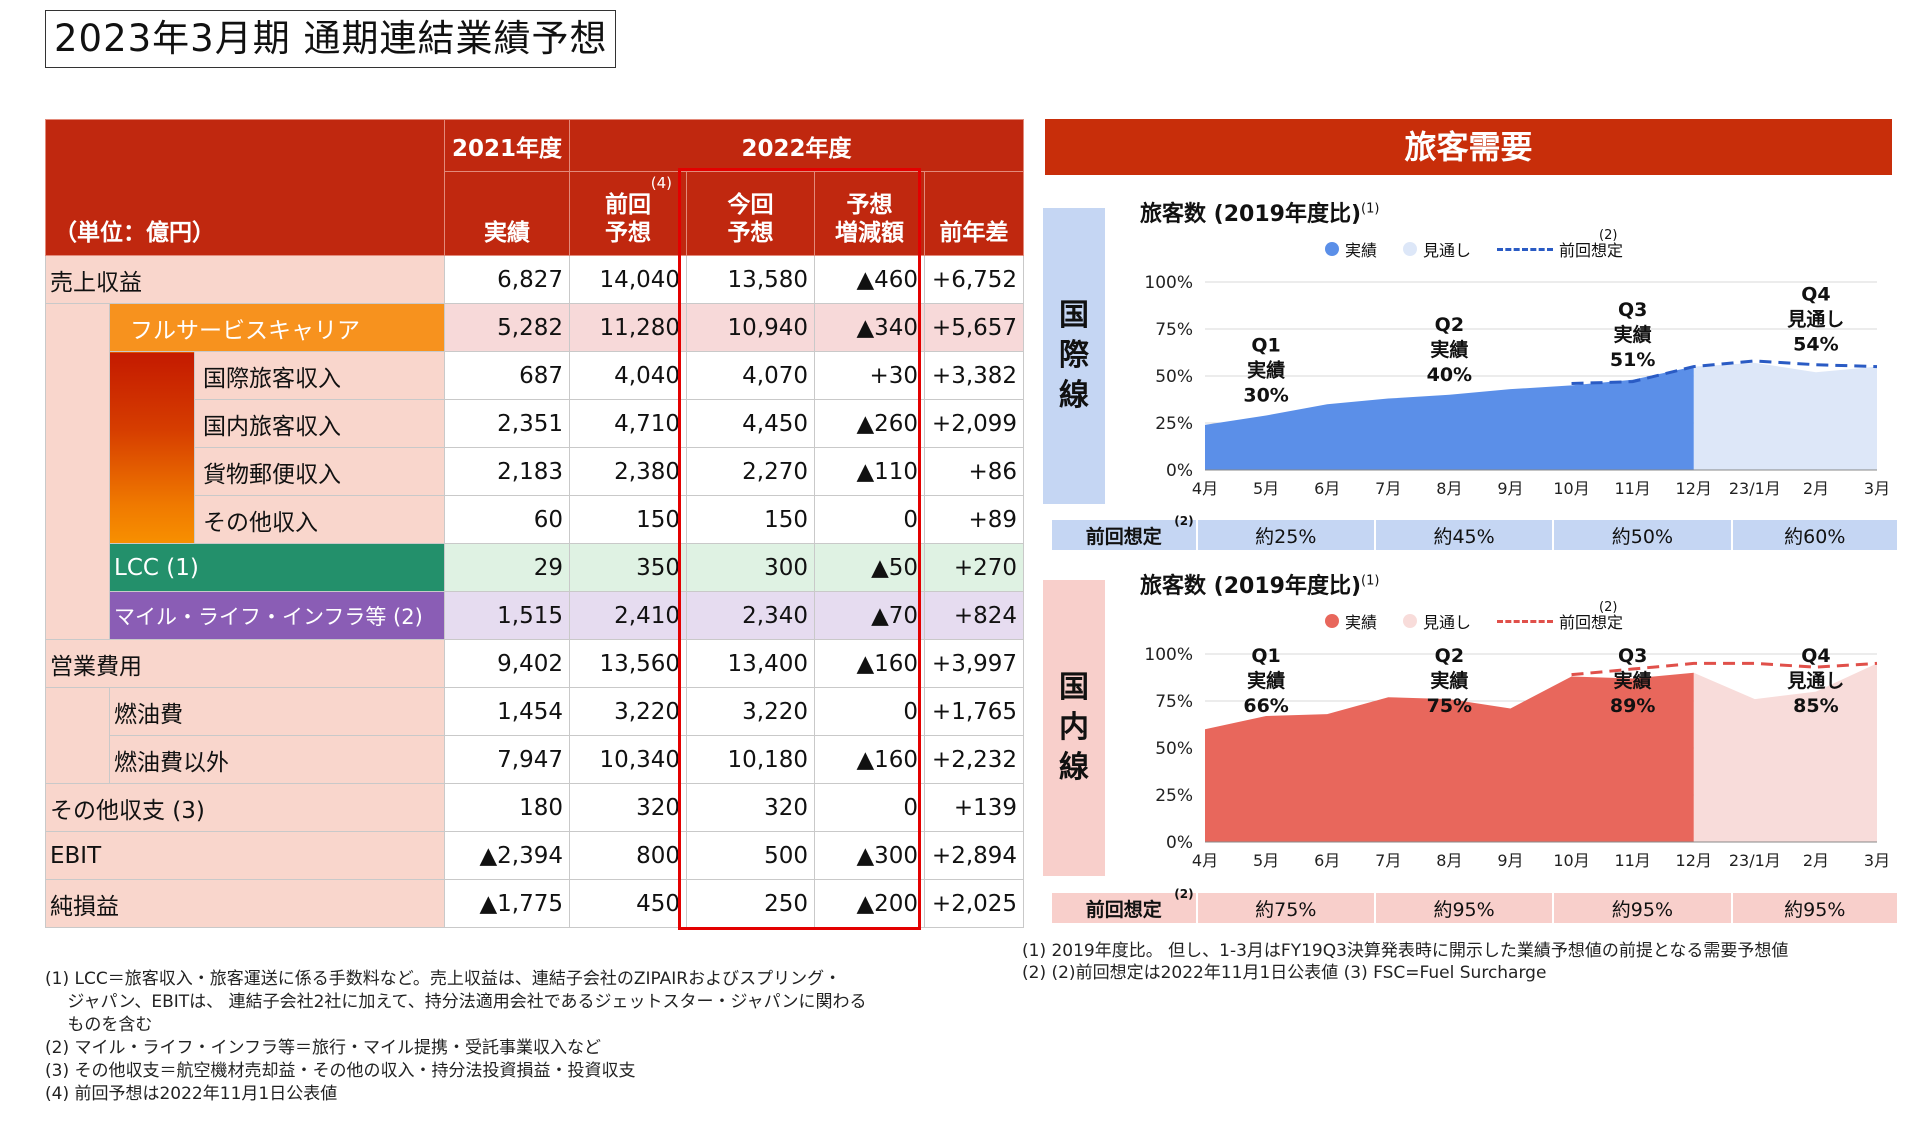  What do you see at coordinates (1259, 212) in the screenshot?
I see `intl-chart-title: 旅客数 (2019年度比)(1)` at bounding box center [1259, 212].